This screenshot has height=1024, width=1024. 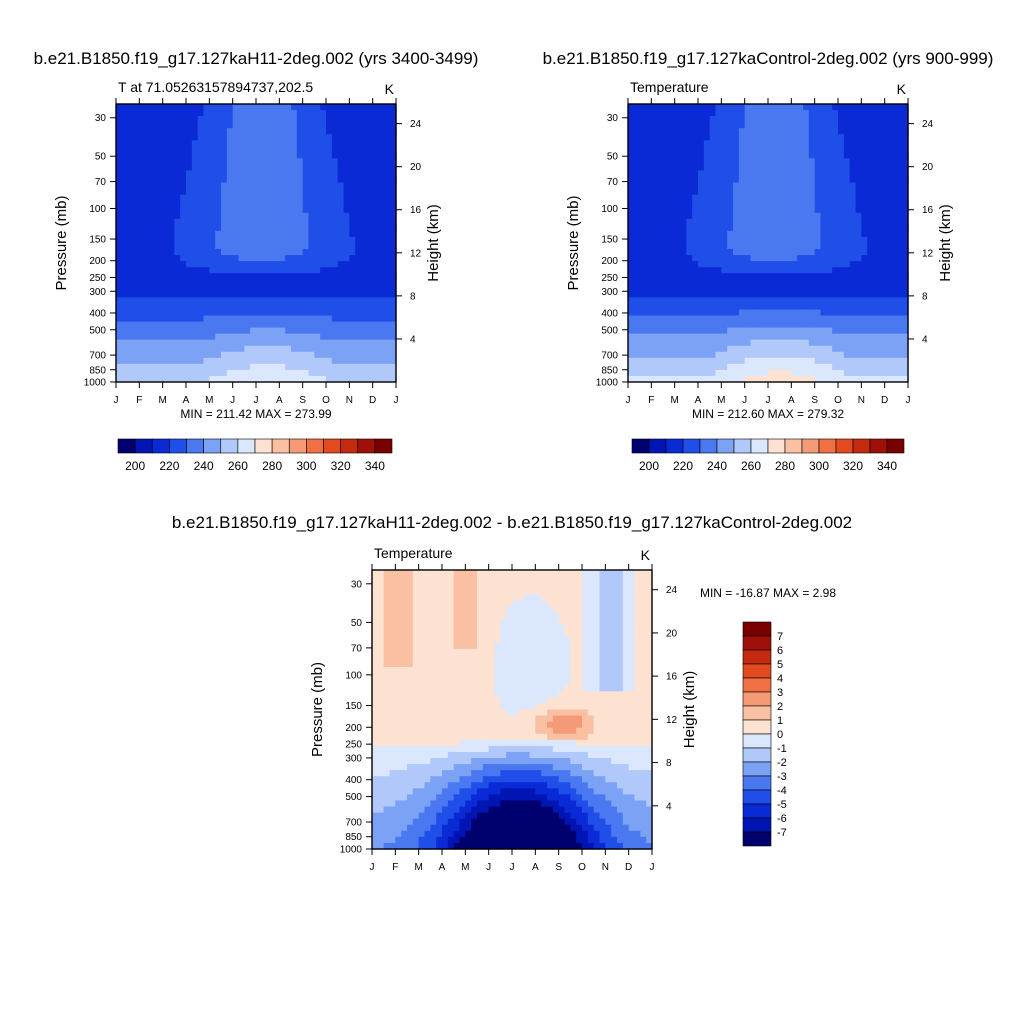 What do you see at coordinates (416, 253) in the screenshot?
I see `y-tick-right-label: 12` at bounding box center [416, 253].